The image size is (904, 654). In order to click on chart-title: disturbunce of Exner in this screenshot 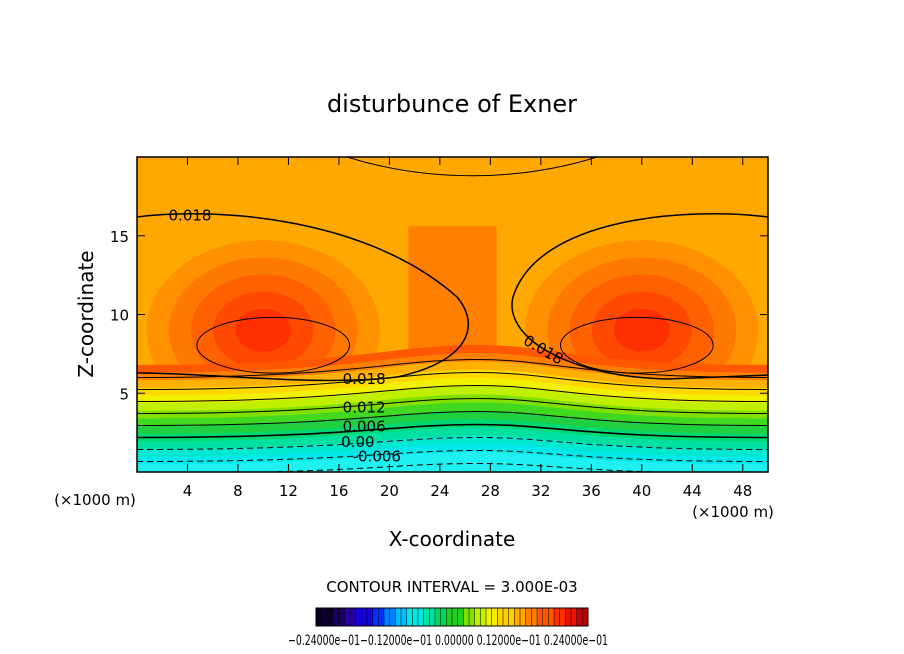, I will do `click(452, 104)`.